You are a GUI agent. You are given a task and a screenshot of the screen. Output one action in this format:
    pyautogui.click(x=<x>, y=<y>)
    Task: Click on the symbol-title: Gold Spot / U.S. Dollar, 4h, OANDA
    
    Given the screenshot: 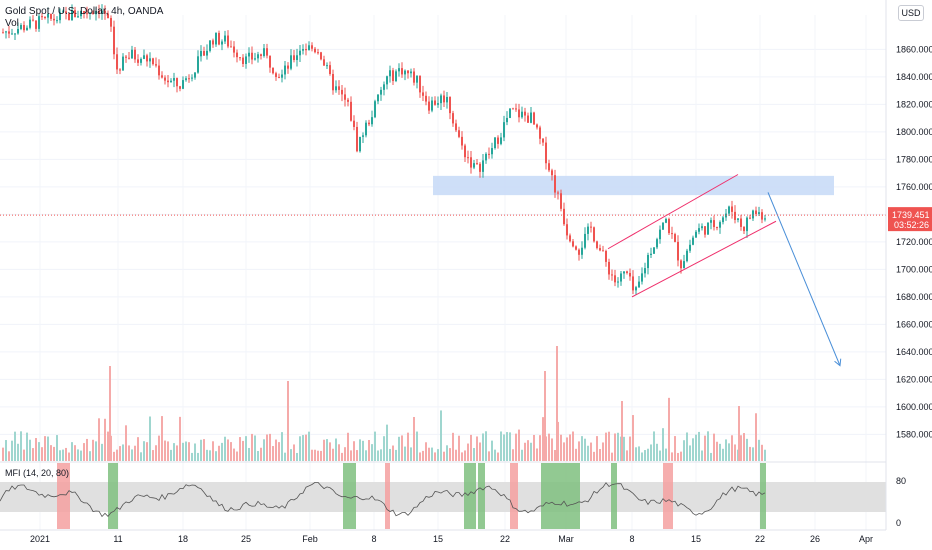 What is the action you would take?
    pyautogui.click(x=84, y=11)
    